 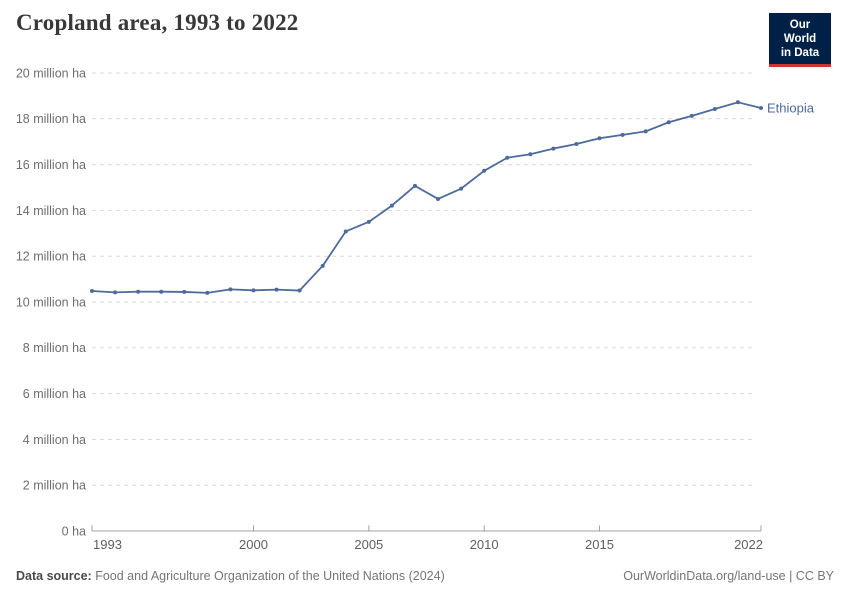 What do you see at coordinates (728, 576) in the screenshot?
I see `credit-link: OurWorldinData.org/land-use | CC BY` at bounding box center [728, 576].